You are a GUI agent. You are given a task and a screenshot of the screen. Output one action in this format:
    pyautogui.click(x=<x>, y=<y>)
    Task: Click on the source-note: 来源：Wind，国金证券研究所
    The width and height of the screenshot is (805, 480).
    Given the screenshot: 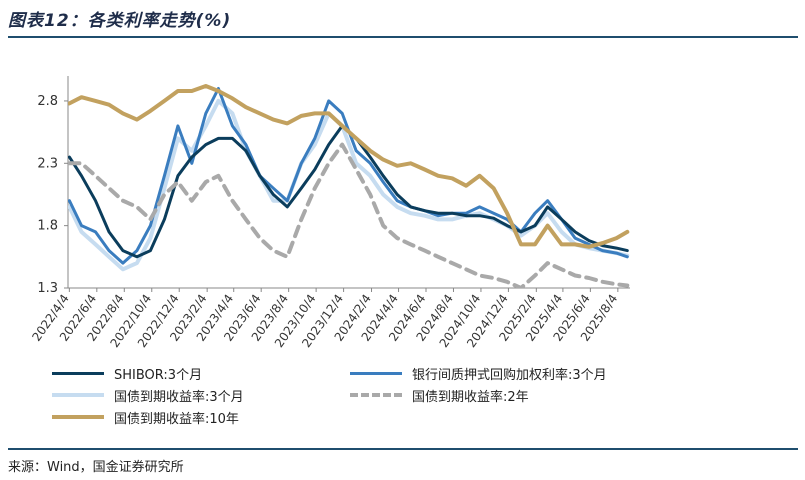 What is the action you would take?
    pyautogui.click(x=96, y=467)
    